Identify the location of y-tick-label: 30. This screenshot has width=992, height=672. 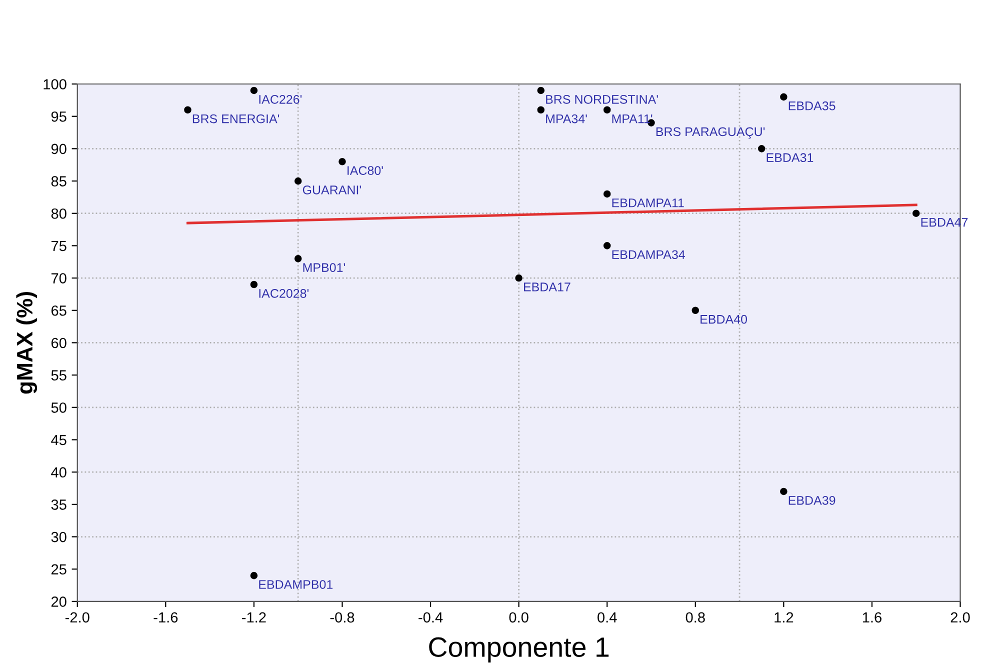
(58, 537).